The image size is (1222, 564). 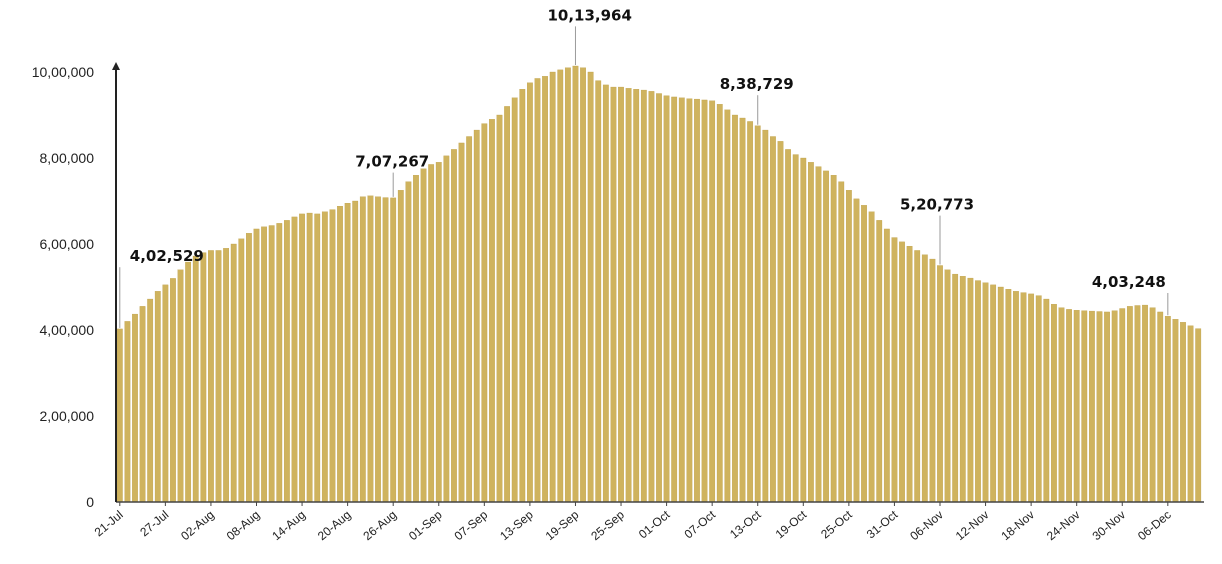 What do you see at coordinates (173, 390) in the screenshot?
I see `bar-28-Jul` at bounding box center [173, 390].